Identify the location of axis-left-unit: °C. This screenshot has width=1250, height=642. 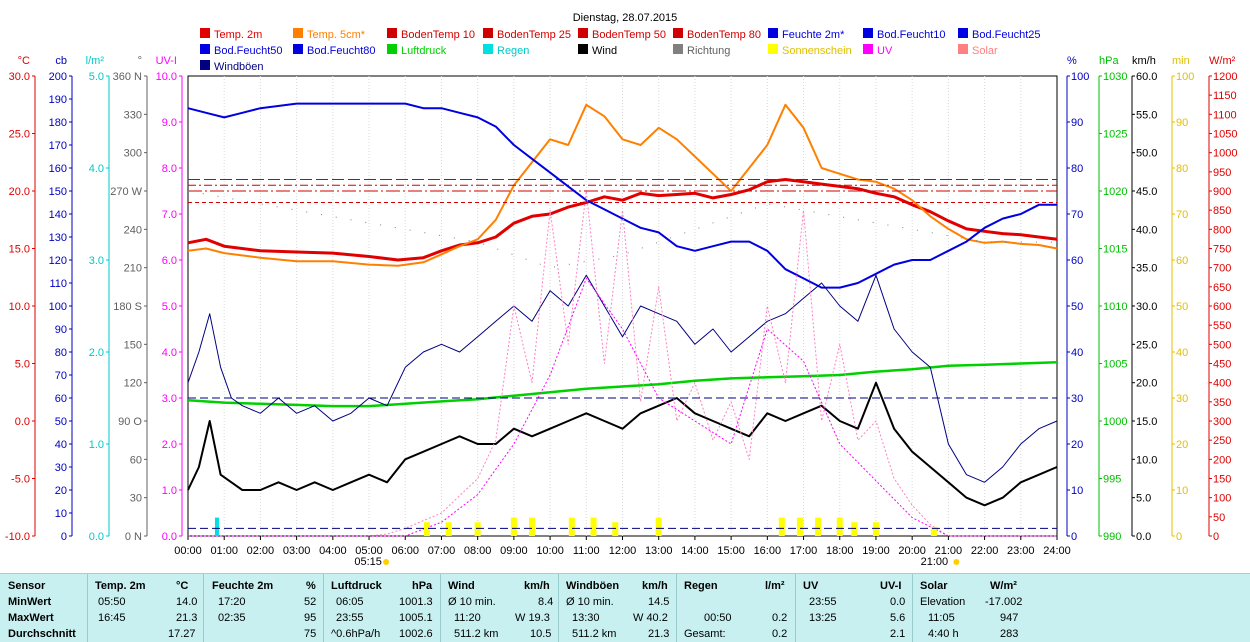
(24, 61).